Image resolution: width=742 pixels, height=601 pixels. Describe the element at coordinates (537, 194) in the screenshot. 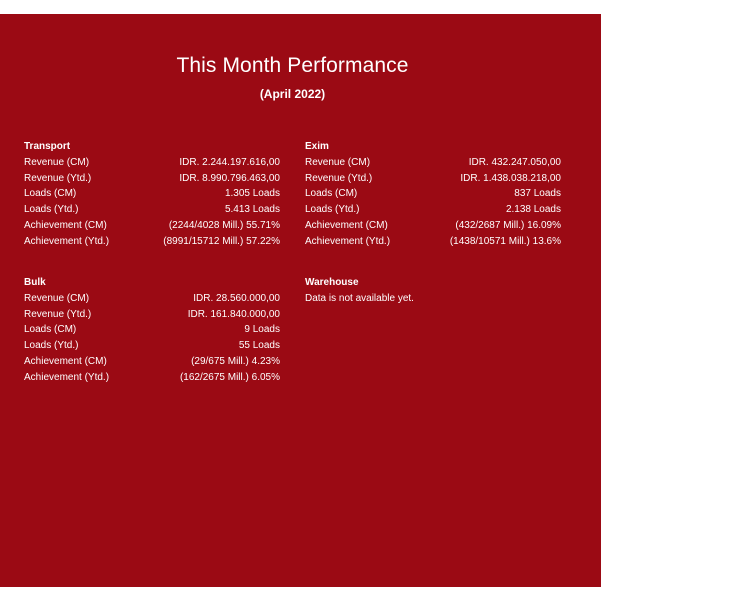

I see `metric-value: 837 Loads` at that location.